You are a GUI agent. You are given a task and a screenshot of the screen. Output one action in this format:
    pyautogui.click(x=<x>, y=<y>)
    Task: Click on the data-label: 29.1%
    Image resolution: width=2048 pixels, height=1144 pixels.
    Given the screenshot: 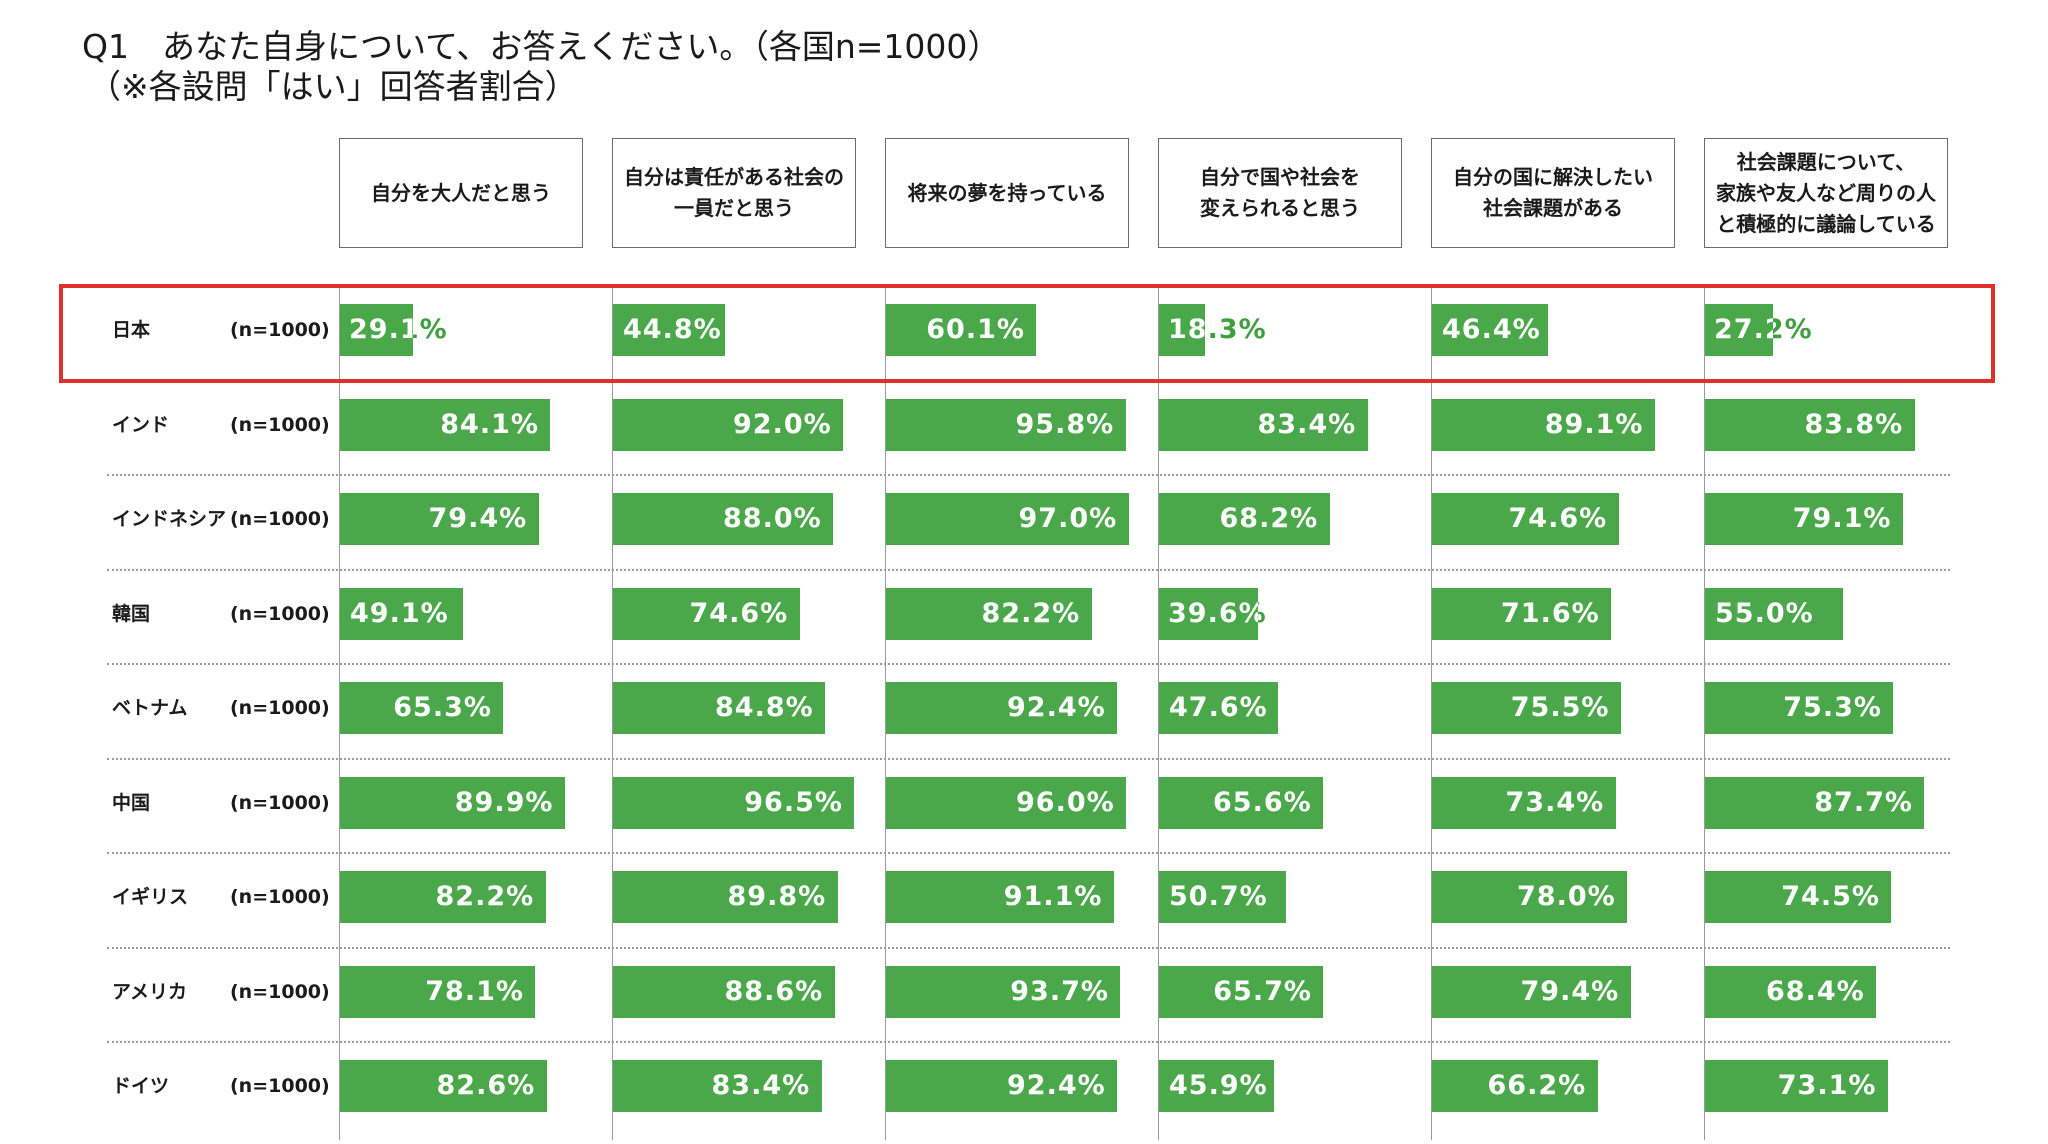 What is the action you would take?
    pyautogui.click(x=398, y=330)
    